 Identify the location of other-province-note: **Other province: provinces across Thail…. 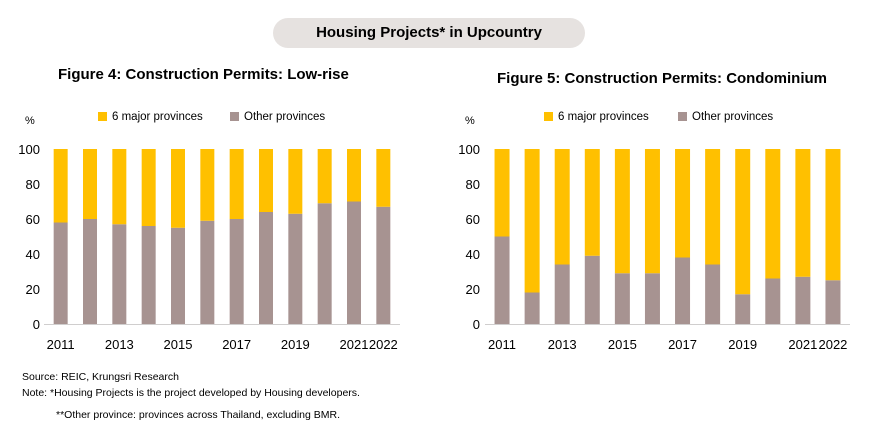
(198, 415).